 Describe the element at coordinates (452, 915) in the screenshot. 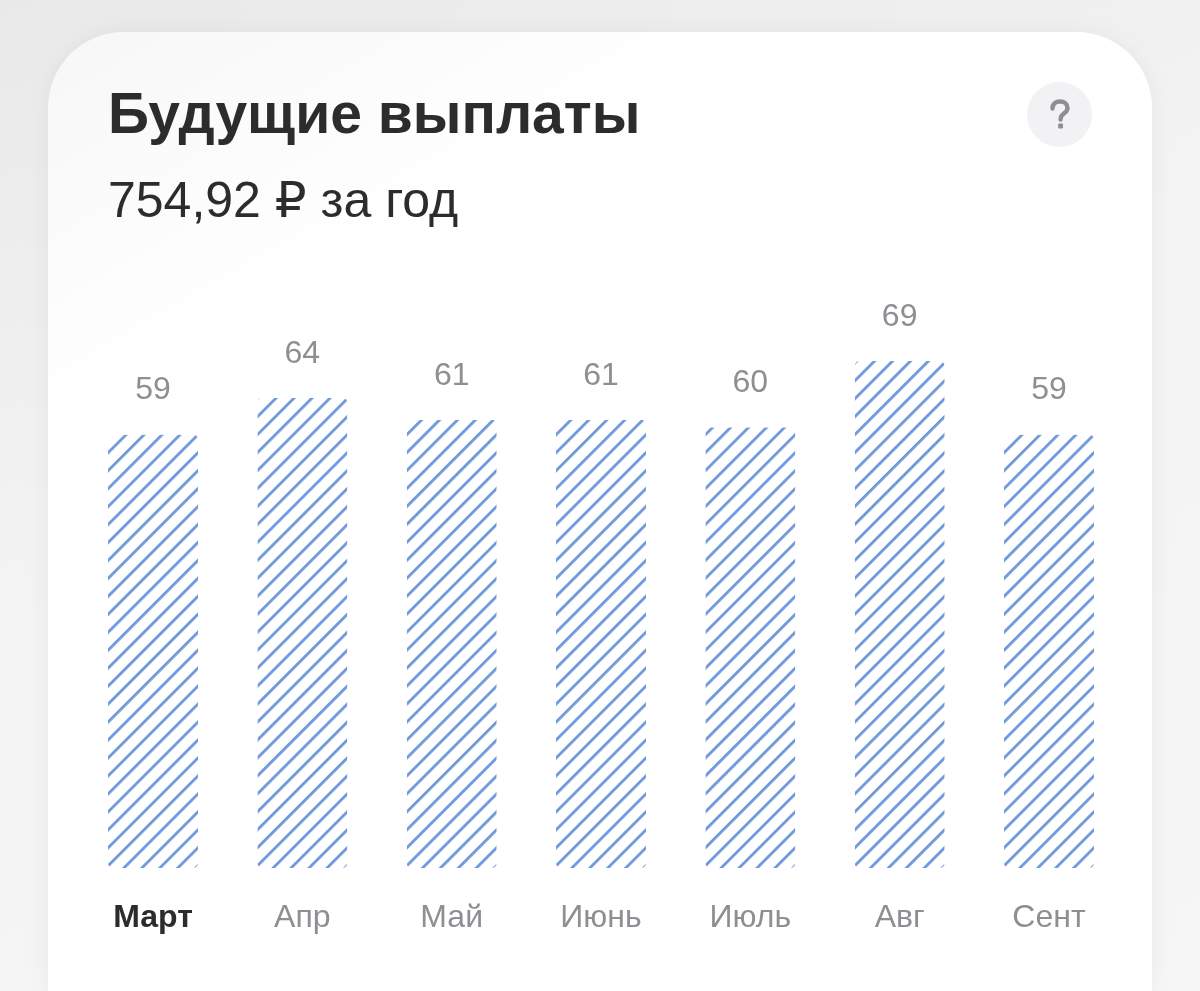

I see `x-tick-label: Май` at that location.